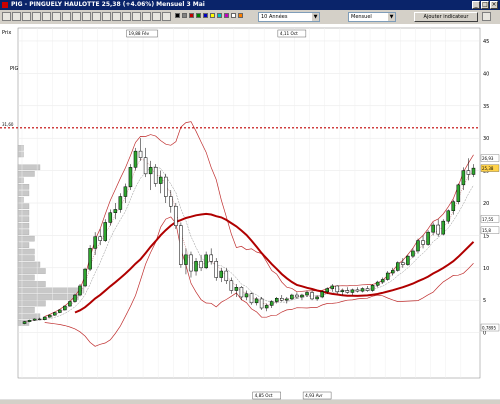 The width and height of the screenshot is (500, 404). Describe the element at coordinates (66, 16) in the screenshot. I see `eraser-tool-icon` at that location.